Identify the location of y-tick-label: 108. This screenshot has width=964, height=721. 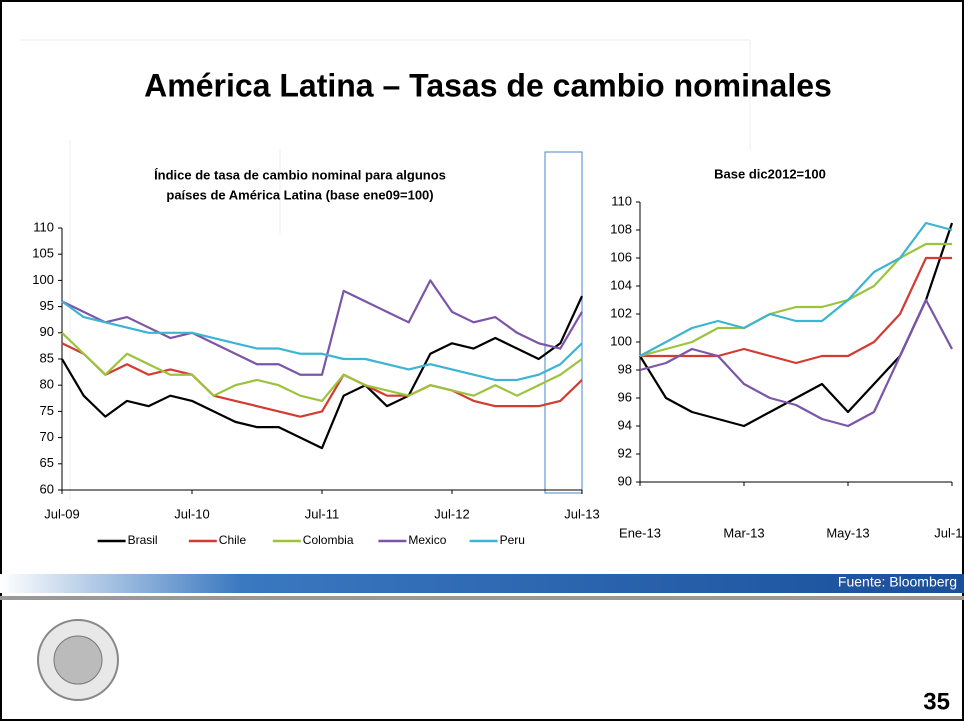
(621, 228).